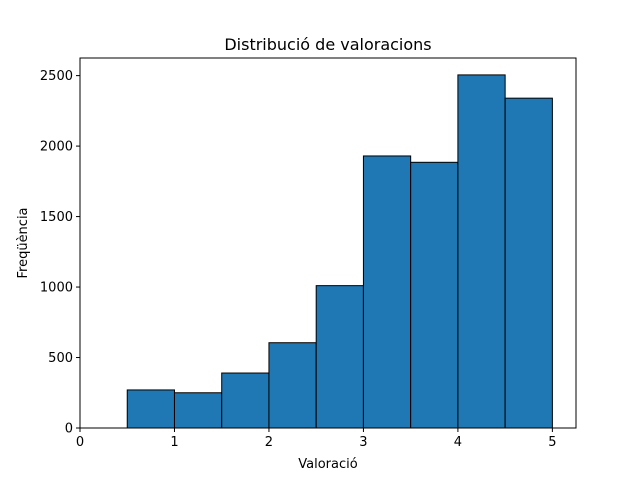 The width and height of the screenshot is (640, 480). Describe the element at coordinates (60, 358) in the screenshot. I see `y-tick-label: 500` at that location.